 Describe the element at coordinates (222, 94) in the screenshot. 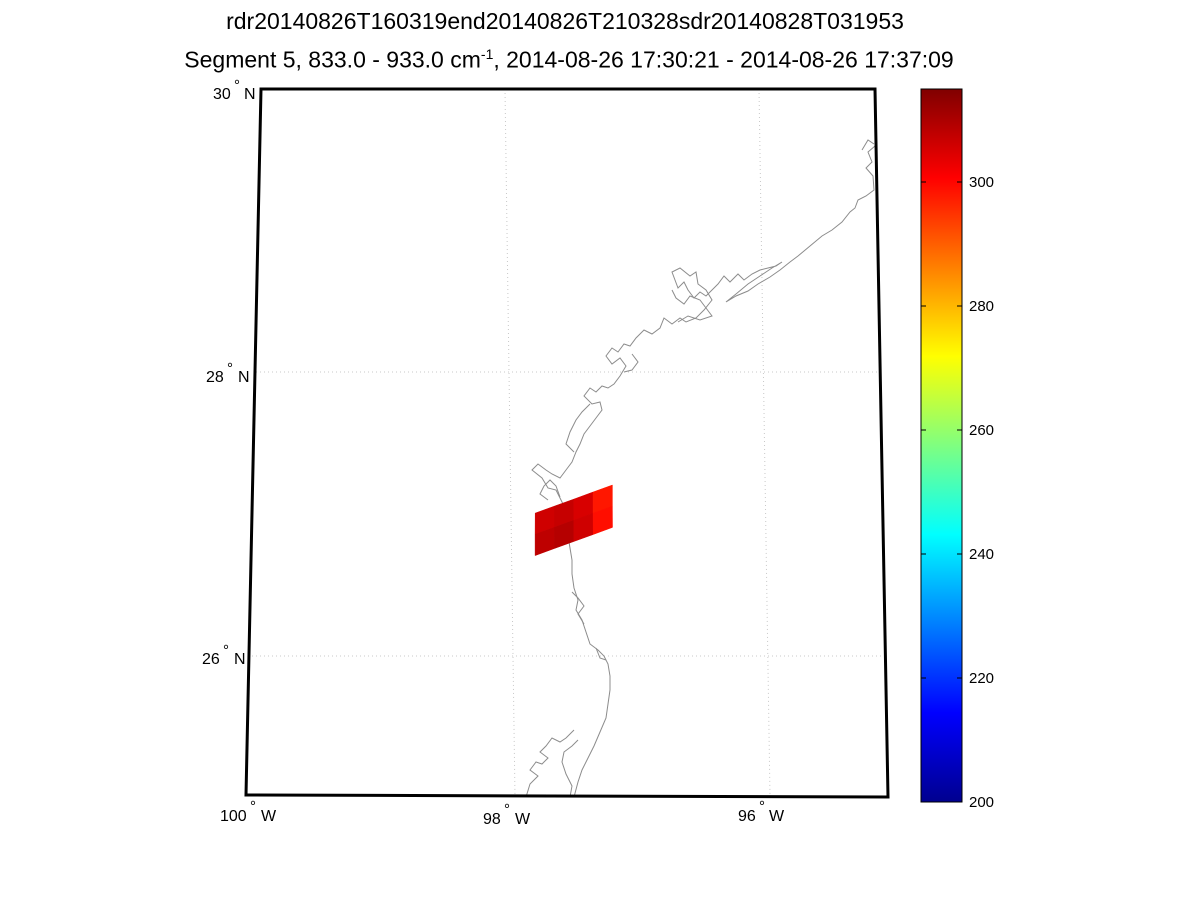

I see `lat-label-30-value: 30` at that location.